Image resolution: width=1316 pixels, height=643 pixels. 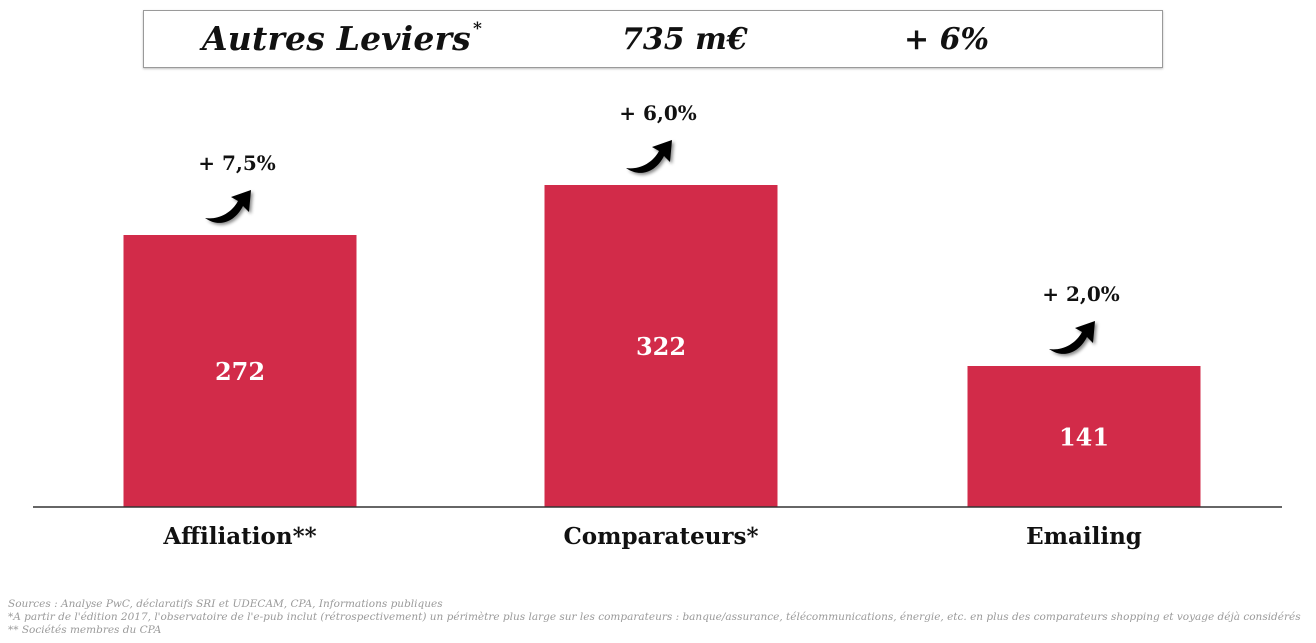 What do you see at coordinates (85, 630) in the screenshot?
I see `footnote-cpa: ** Sociétés membres du CPA` at bounding box center [85, 630].